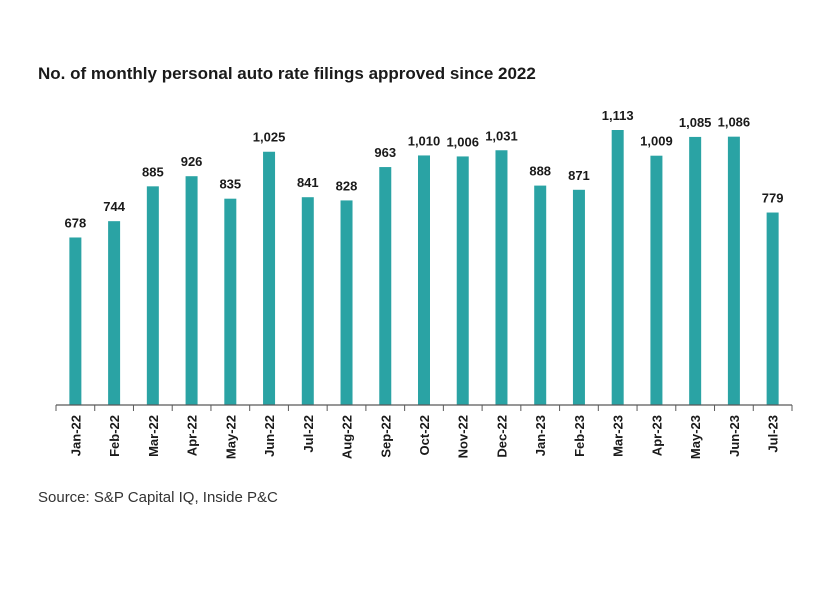  Describe the element at coordinates (114, 436) in the screenshot. I see `x-tick-label: Feb-22` at that location.